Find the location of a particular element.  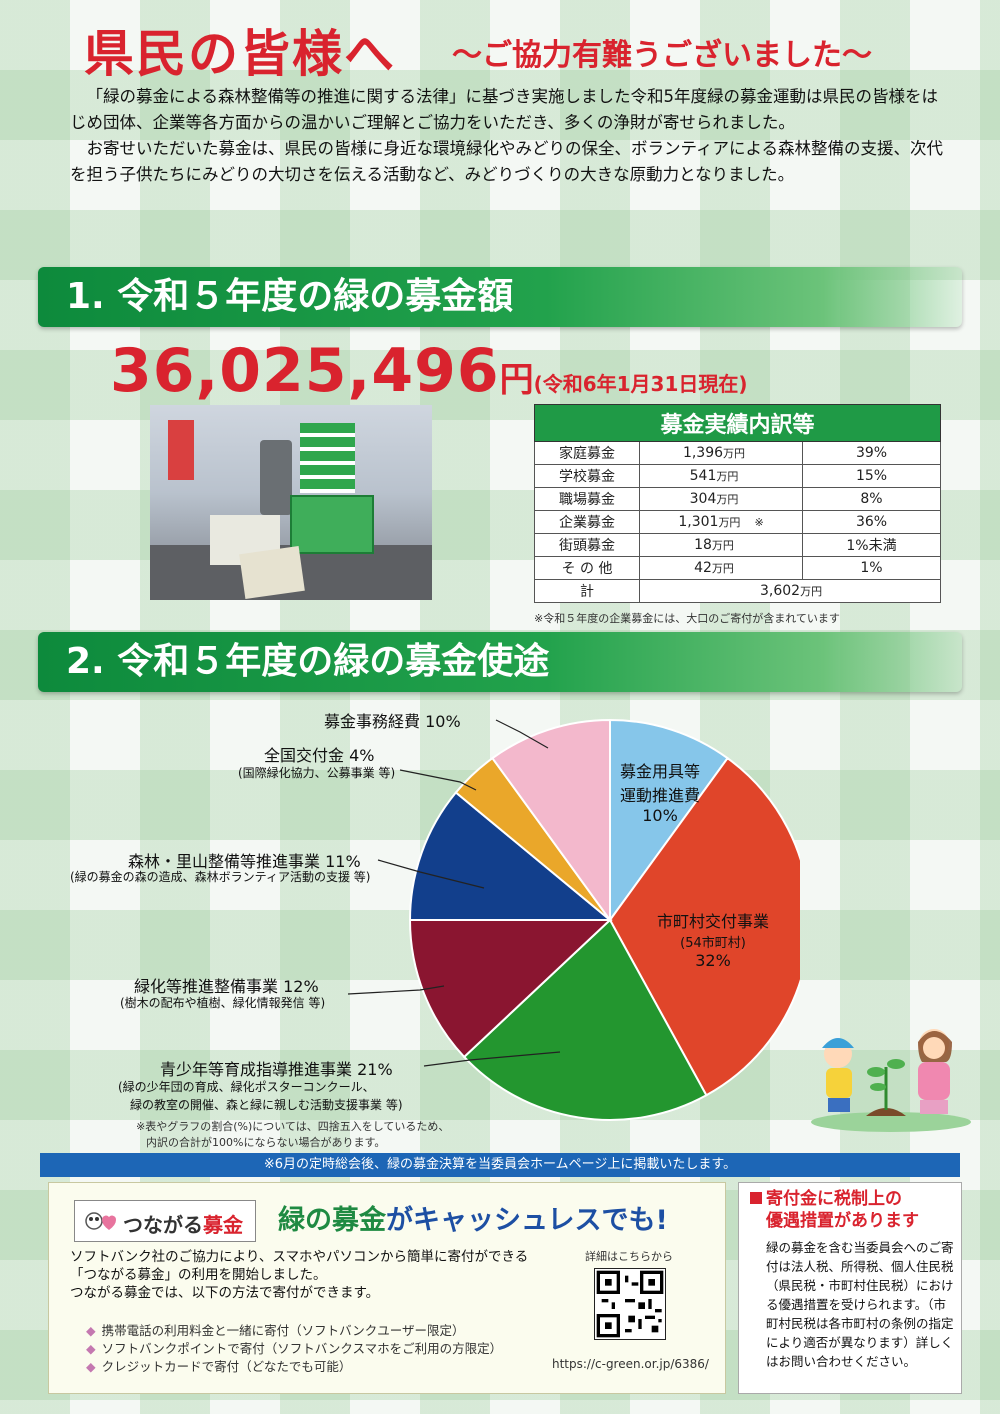

leader-lines is located at coordinates (454, 893).